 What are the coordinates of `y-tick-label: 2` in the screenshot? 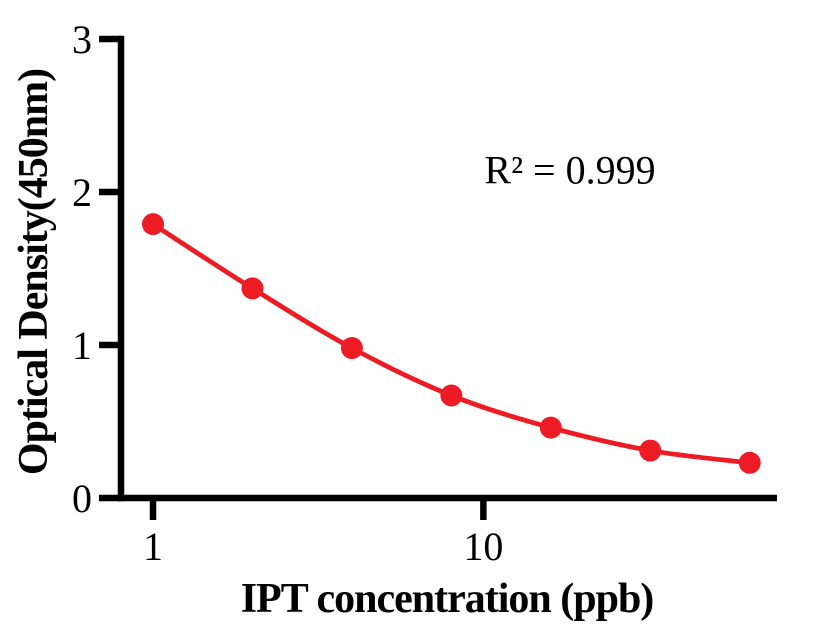 It's located at (82, 192).